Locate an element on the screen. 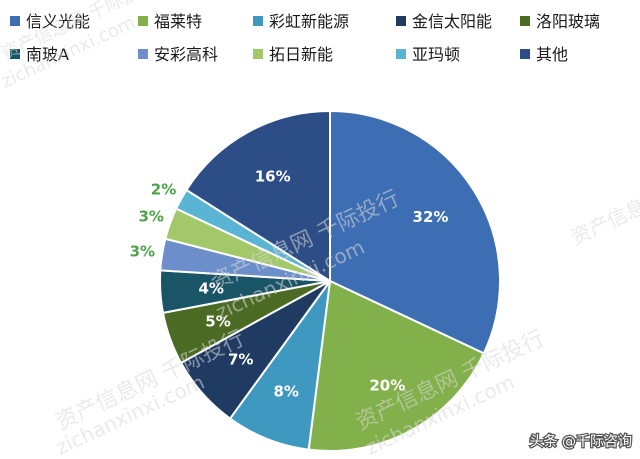 Image resolution: width=640 pixels, height=459 pixels. legend-label: 金信太阳能 is located at coordinates (452, 21).